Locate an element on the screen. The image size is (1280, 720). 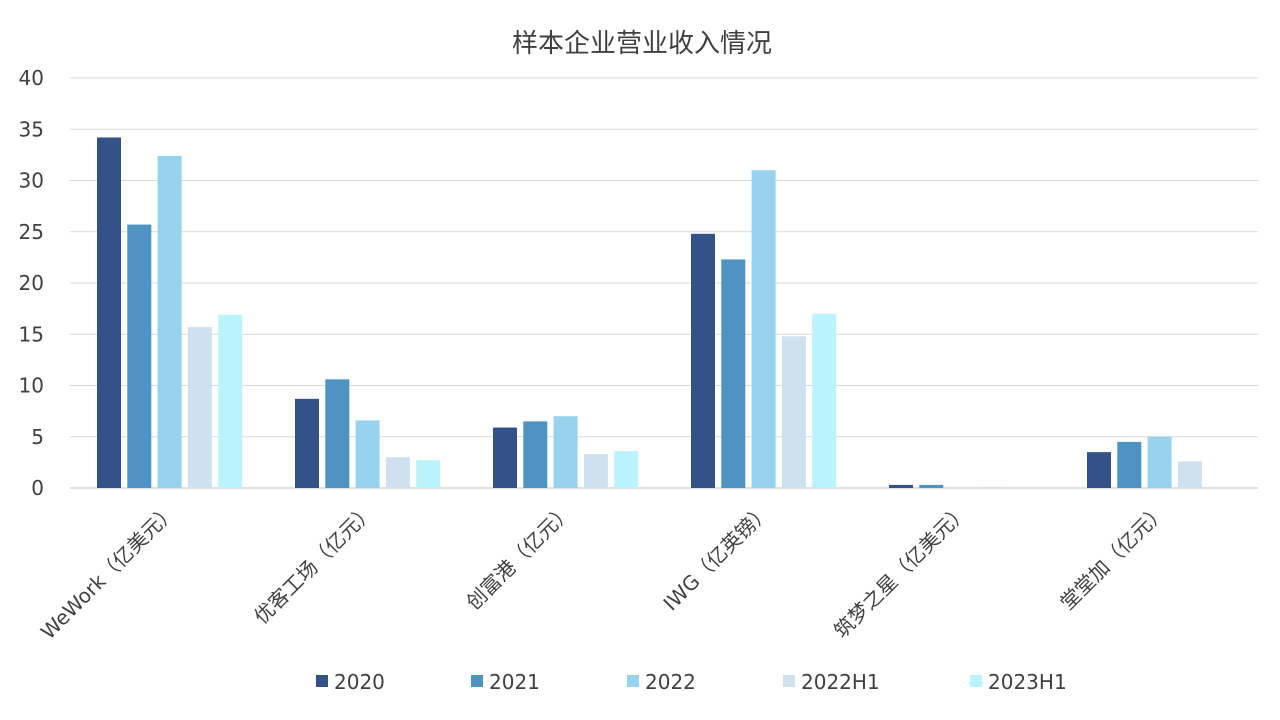
x-category-label: 堂堂加（亿元） is located at coordinates (1113, 557).